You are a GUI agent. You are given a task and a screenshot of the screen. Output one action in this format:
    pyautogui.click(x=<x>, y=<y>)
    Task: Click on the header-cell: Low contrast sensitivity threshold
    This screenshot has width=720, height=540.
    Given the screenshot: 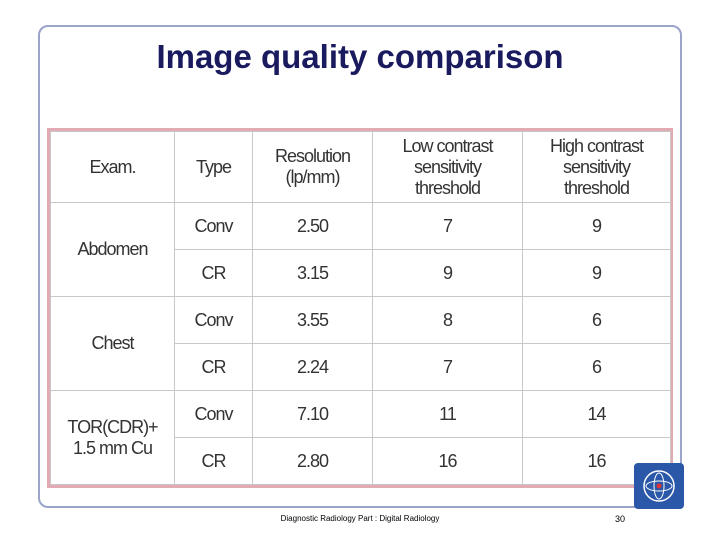 What is the action you would take?
    pyautogui.click(x=447, y=167)
    